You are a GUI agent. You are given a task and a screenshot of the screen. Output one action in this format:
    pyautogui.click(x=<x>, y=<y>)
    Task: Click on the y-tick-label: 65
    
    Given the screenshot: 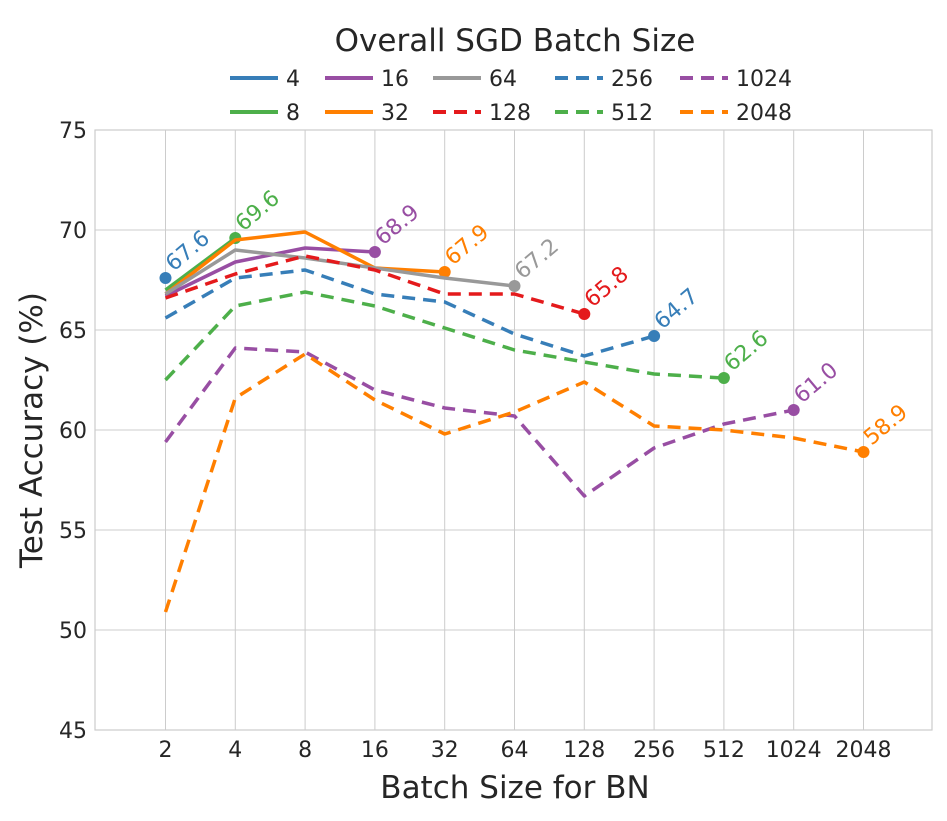 What is the action you would take?
    pyautogui.click(x=73, y=331)
    